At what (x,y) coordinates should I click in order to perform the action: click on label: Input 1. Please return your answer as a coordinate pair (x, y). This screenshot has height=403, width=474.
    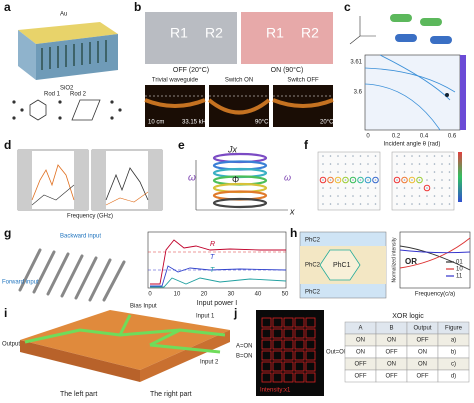
    Looking at the image, I should click on (205, 317).